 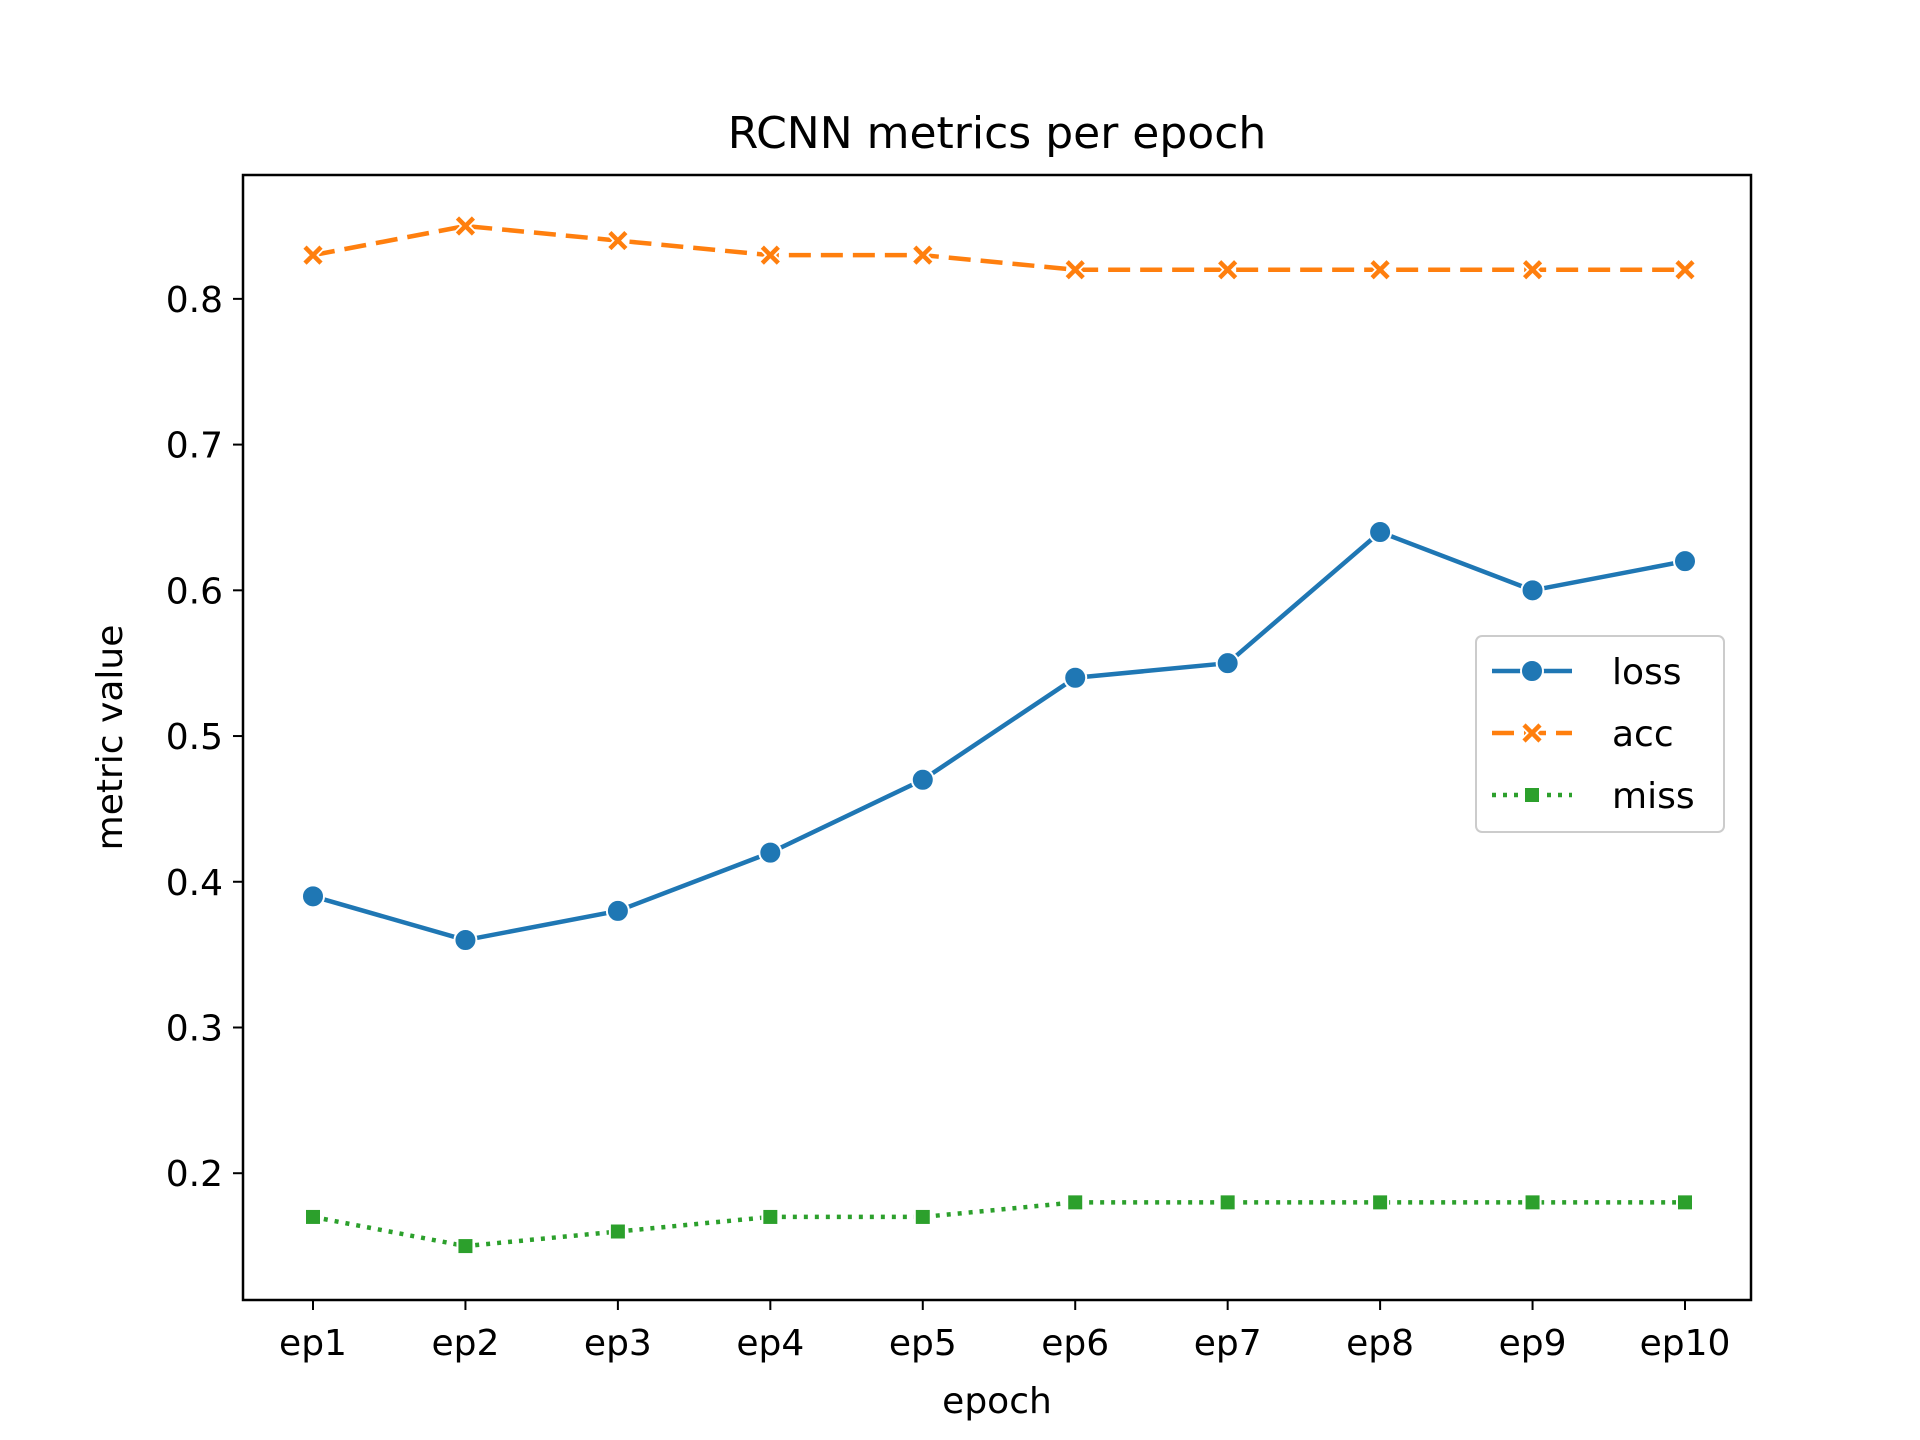 I want to click on x-tick-label: ep2, so click(x=465, y=1343).